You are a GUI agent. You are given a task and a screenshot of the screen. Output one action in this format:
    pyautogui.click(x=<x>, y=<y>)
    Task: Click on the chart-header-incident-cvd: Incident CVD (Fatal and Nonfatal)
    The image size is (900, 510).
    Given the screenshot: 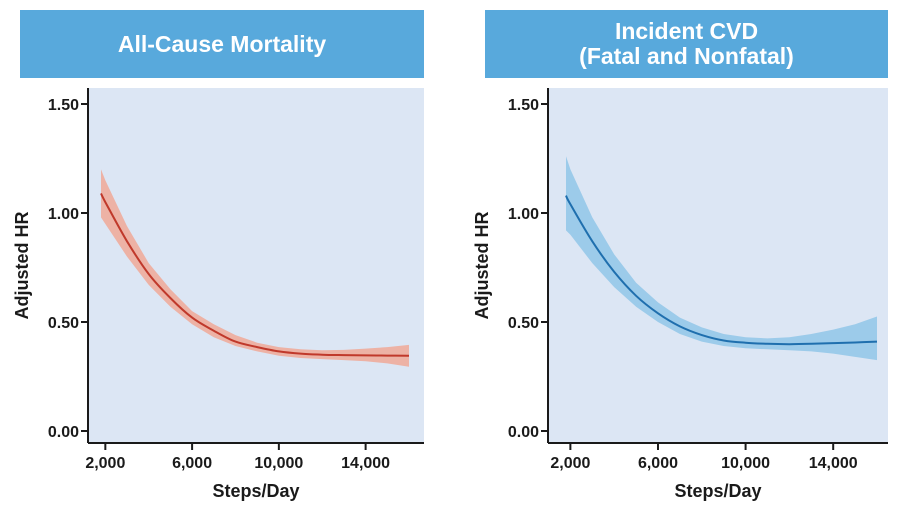 What is the action you would take?
    pyautogui.click(x=686, y=44)
    